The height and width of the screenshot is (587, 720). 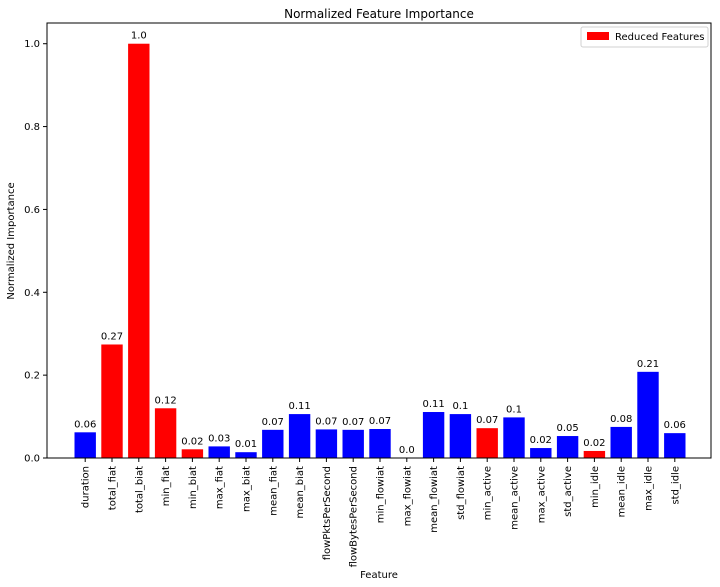 What do you see at coordinates (11, 240) in the screenshot?
I see `y-axis-title: Normalized Importance` at bounding box center [11, 240].